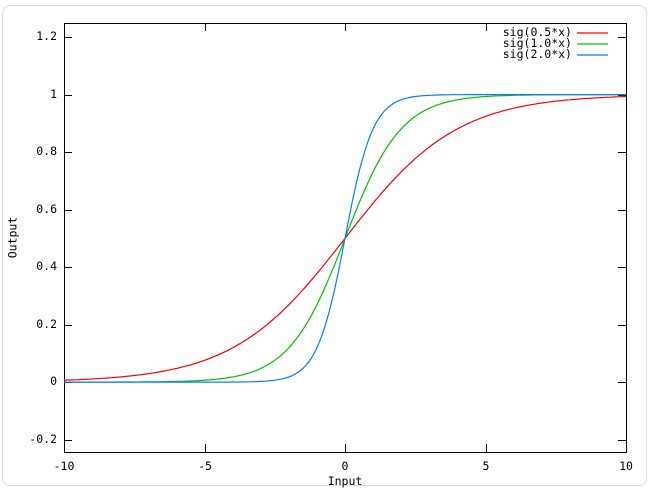 The width and height of the screenshot is (652, 498). Describe the element at coordinates (53, 381) in the screenshot. I see `y-tick-label: 0` at that location.